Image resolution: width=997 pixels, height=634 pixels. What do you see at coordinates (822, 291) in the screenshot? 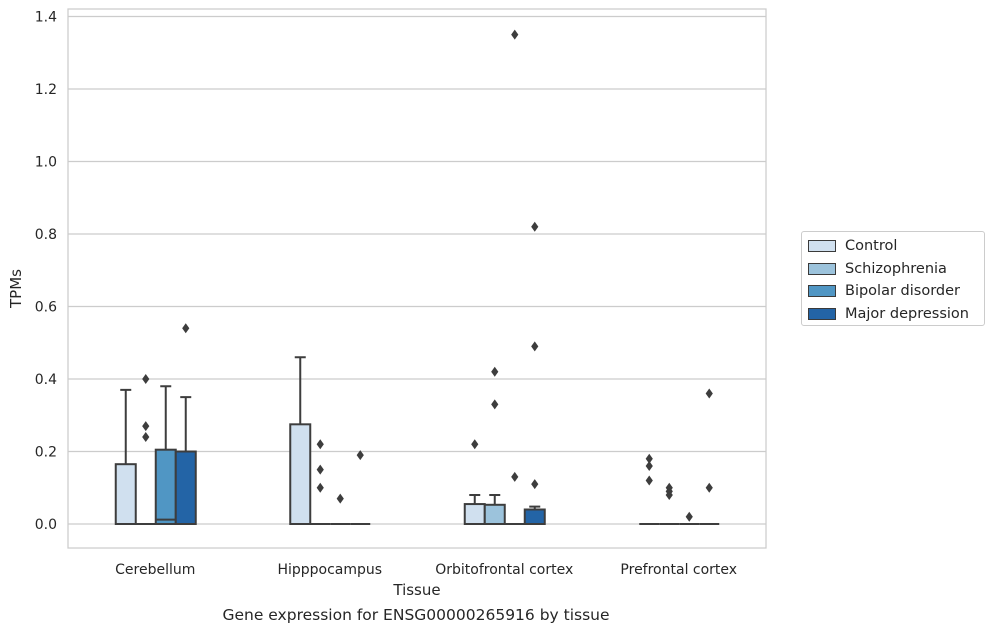
I see `legend-swatch-bipolar-disorder` at bounding box center [822, 291].